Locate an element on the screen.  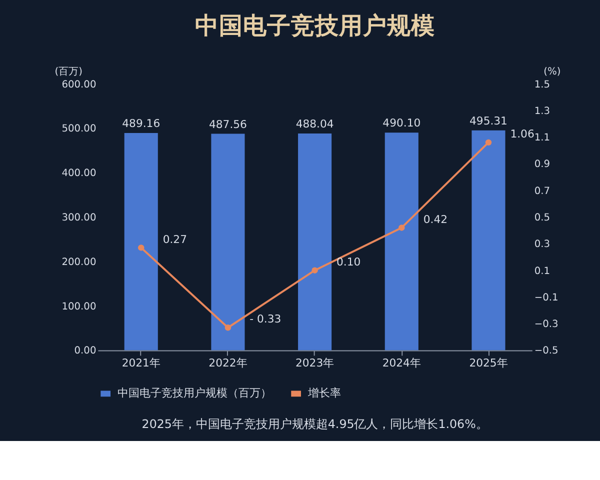
data-label: 0.10 is located at coordinates (348, 261).